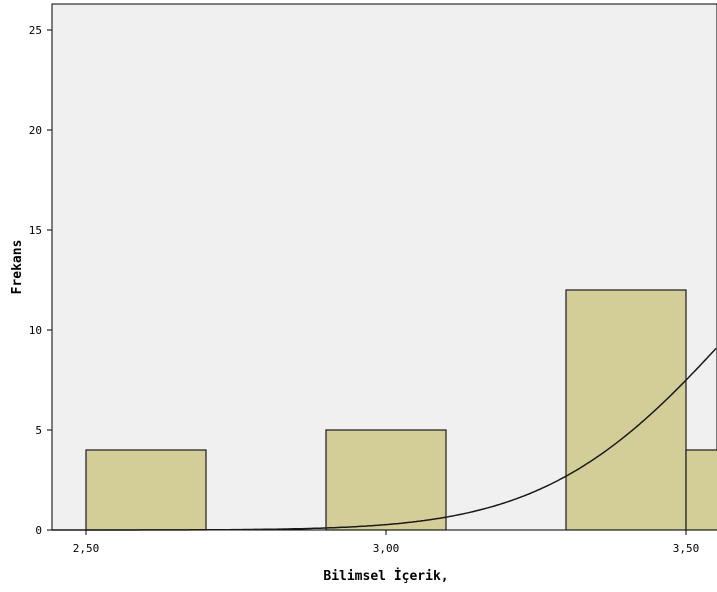 Image resolution: width=717 pixels, height=592 pixels. I want to click on y-tick-label: 5, so click(38, 430).